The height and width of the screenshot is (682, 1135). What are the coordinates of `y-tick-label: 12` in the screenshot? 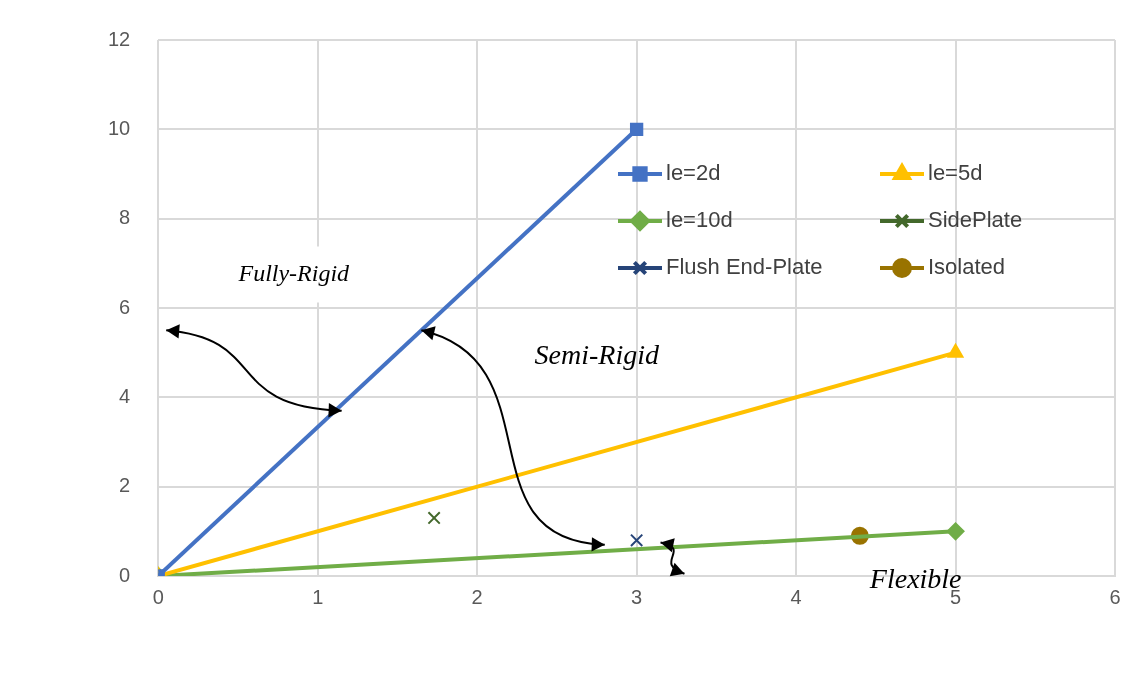 It's located at (119, 38).